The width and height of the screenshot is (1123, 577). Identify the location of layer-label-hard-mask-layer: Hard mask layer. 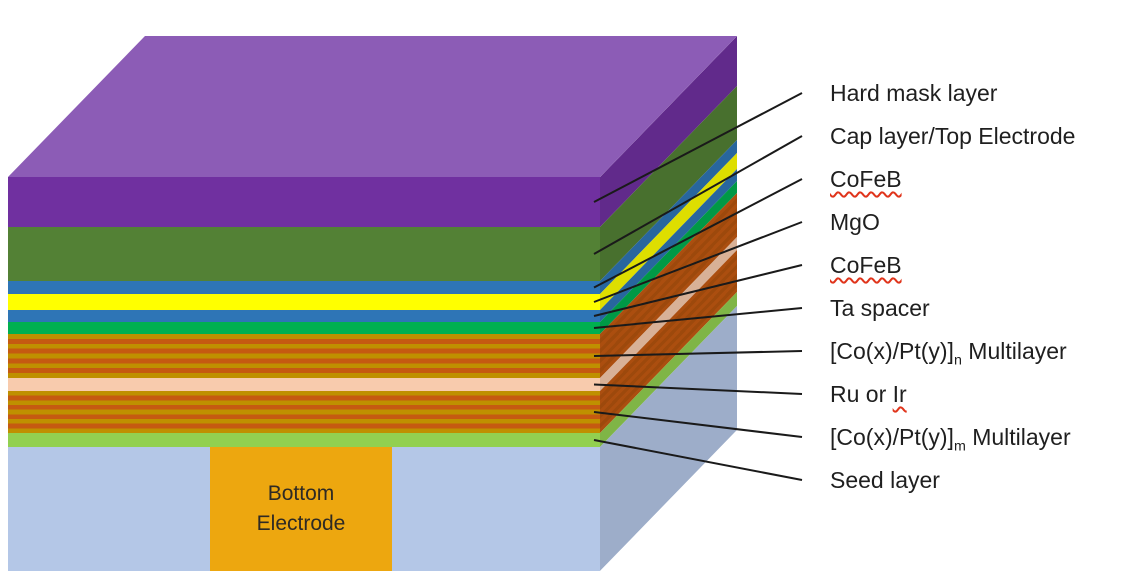
(913, 93).